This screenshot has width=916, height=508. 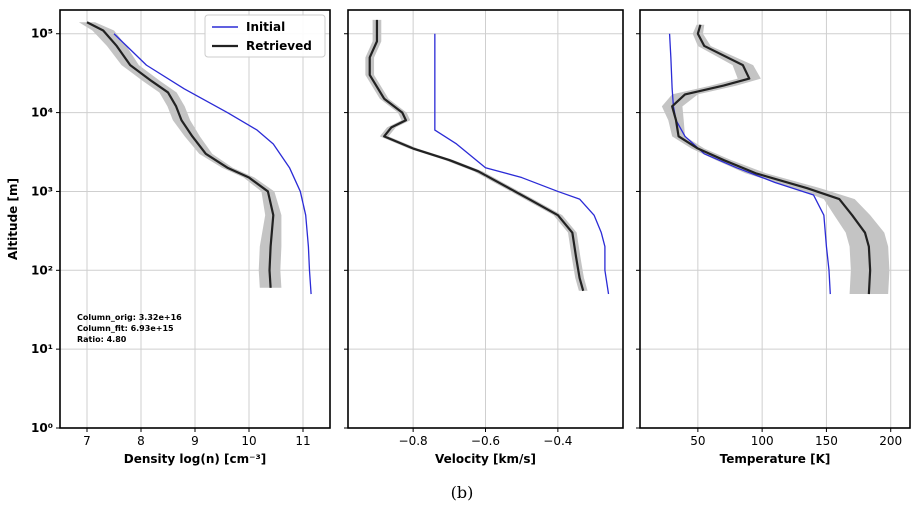 I want to click on x-axis-label: Velocity [km/s], so click(x=485, y=459).